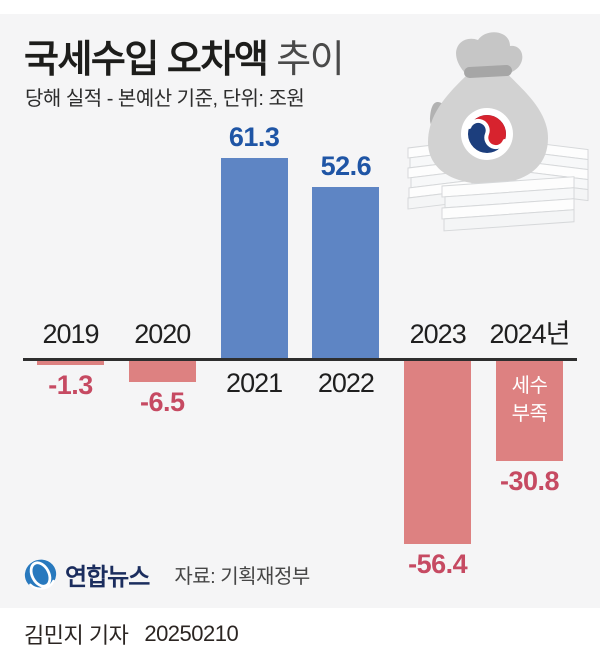 This screenshot has width=600, height=668. Describe the element at coordinates (162, 334) in the screenshot. I see `axis-label-2020: 2020` at that location.